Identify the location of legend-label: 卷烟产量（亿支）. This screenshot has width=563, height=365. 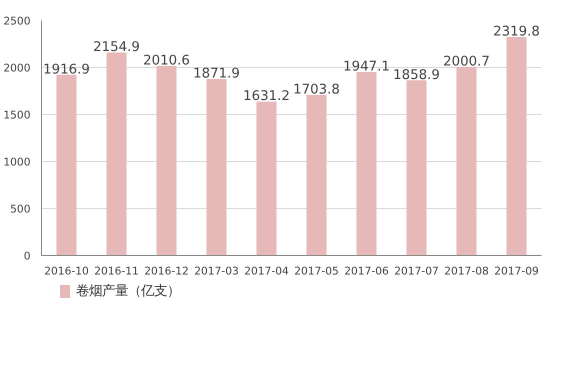
(128, 291).